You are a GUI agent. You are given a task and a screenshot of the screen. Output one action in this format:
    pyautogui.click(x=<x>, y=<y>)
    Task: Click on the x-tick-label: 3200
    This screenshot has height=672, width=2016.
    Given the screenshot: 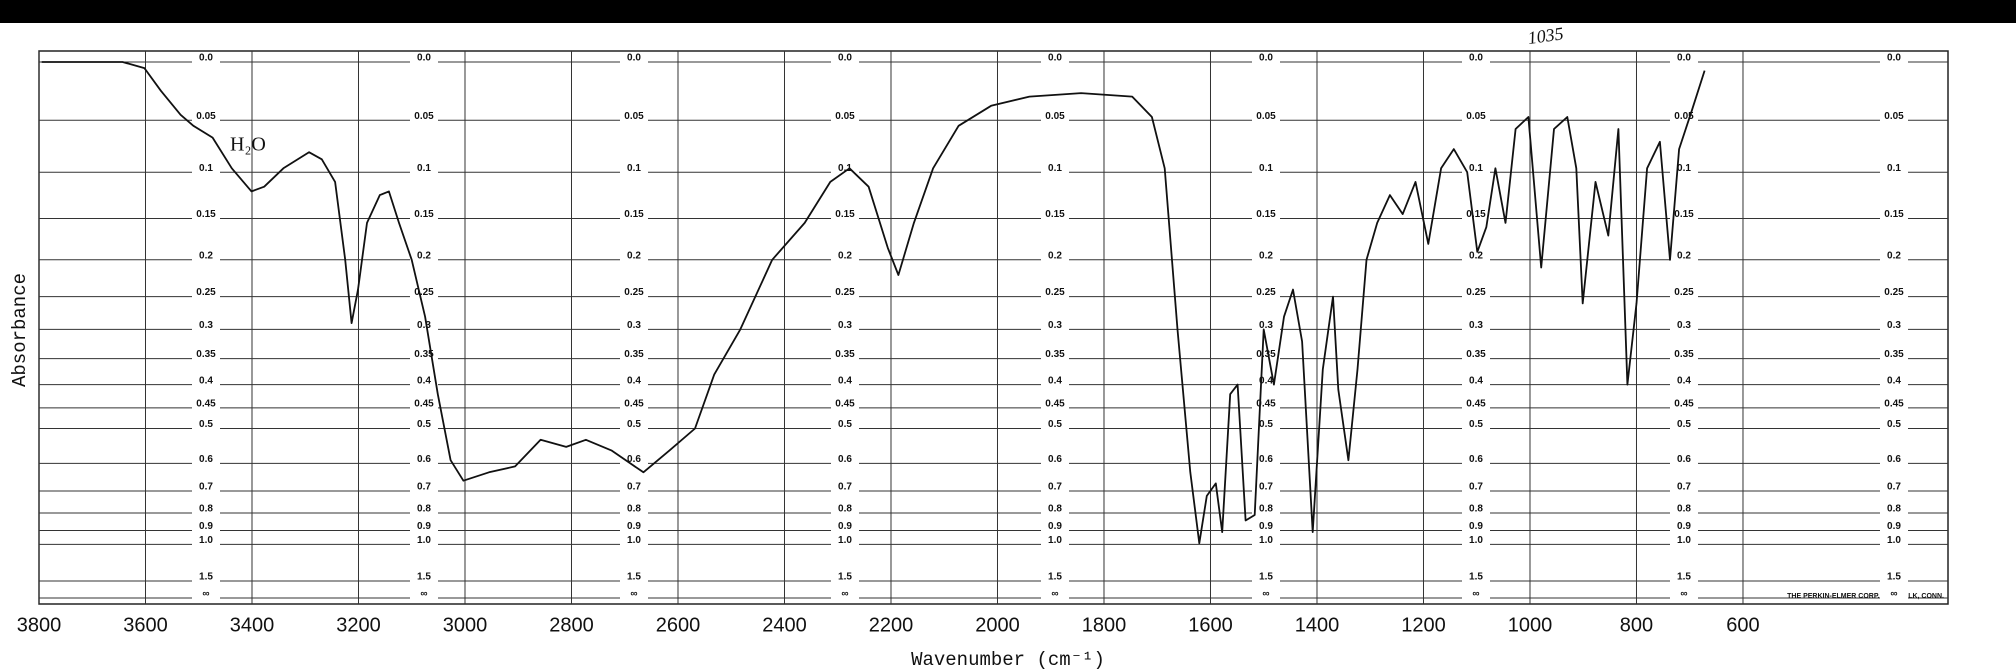 What is the action you would take?
    pyautogui.click(x=358, y=625)
    